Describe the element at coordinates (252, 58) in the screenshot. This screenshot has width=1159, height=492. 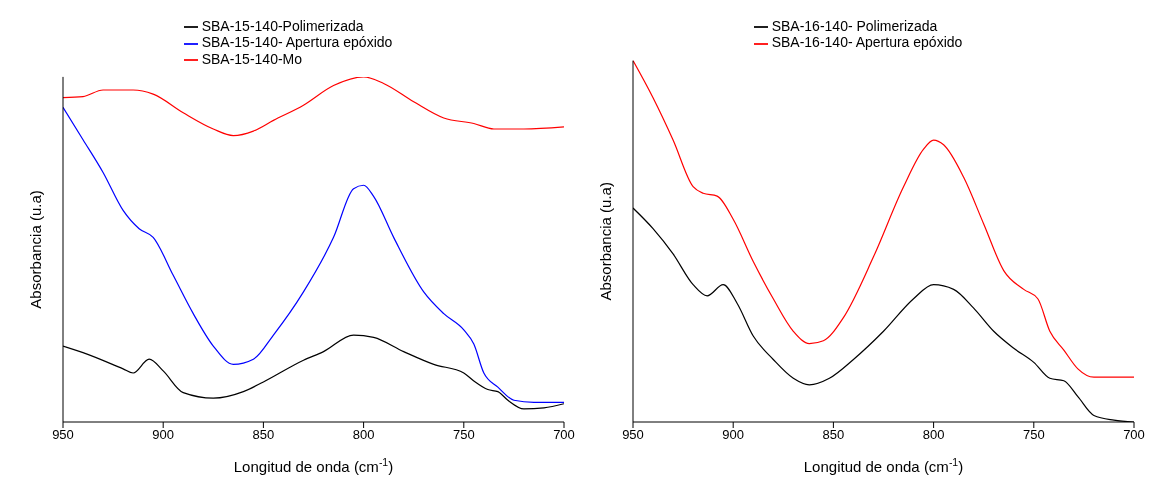
I see `legend-label: SBA-15-140-Mo` at that location.